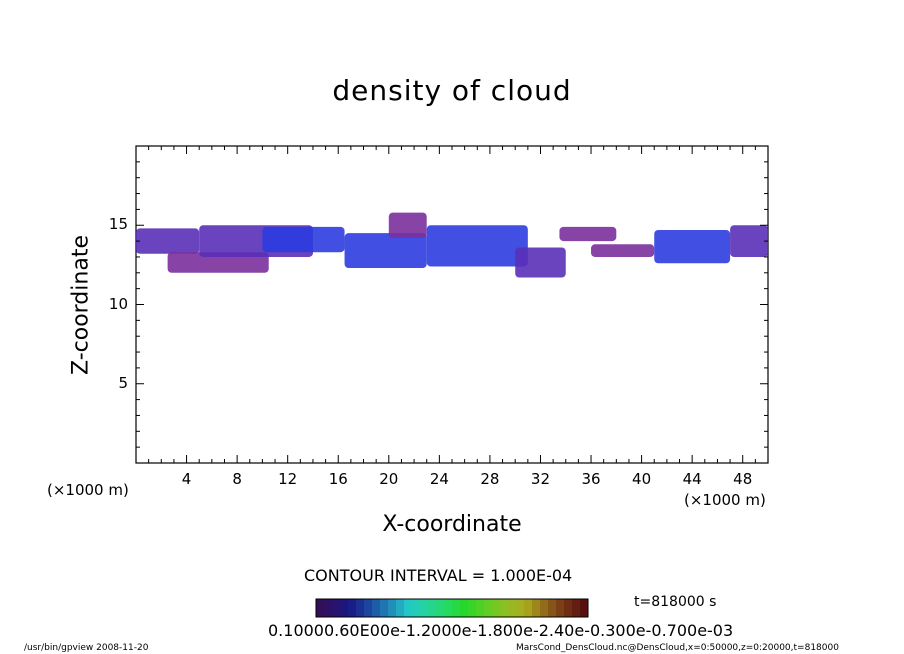 Image resolution: width=904 pixels, height=654 pixels. I want to click on cloud-region, so click(452, 245).